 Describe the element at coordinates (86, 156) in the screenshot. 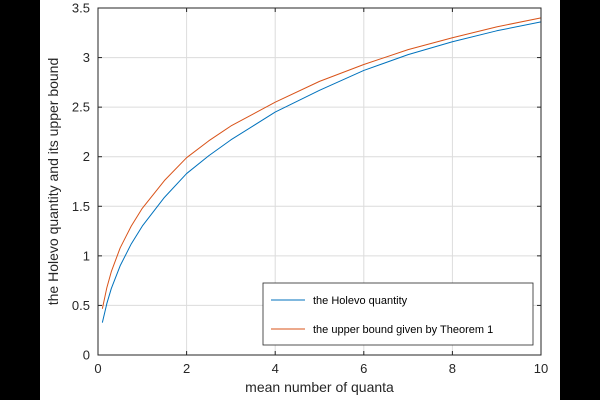

I see `y-tick-label: 2` at that location.